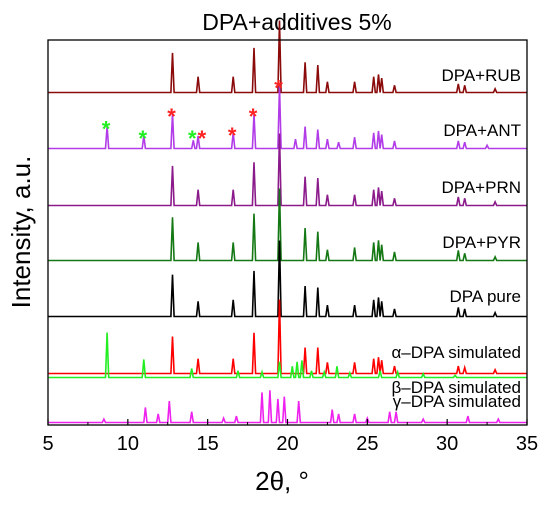 The width and height of the screenshot is (550, 516). Describe the element at coordinates (282, 481) in the screenshot. I see `x-axis-label: 2θ, °` at that location.